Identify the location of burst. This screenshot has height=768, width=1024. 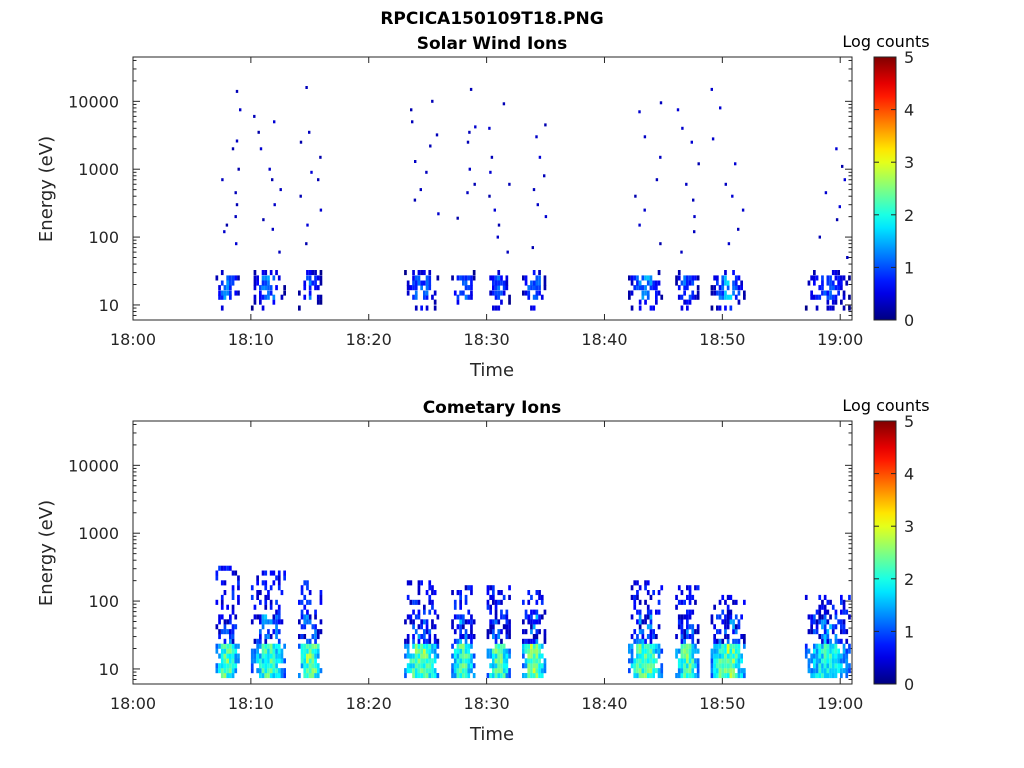
(728, 199).